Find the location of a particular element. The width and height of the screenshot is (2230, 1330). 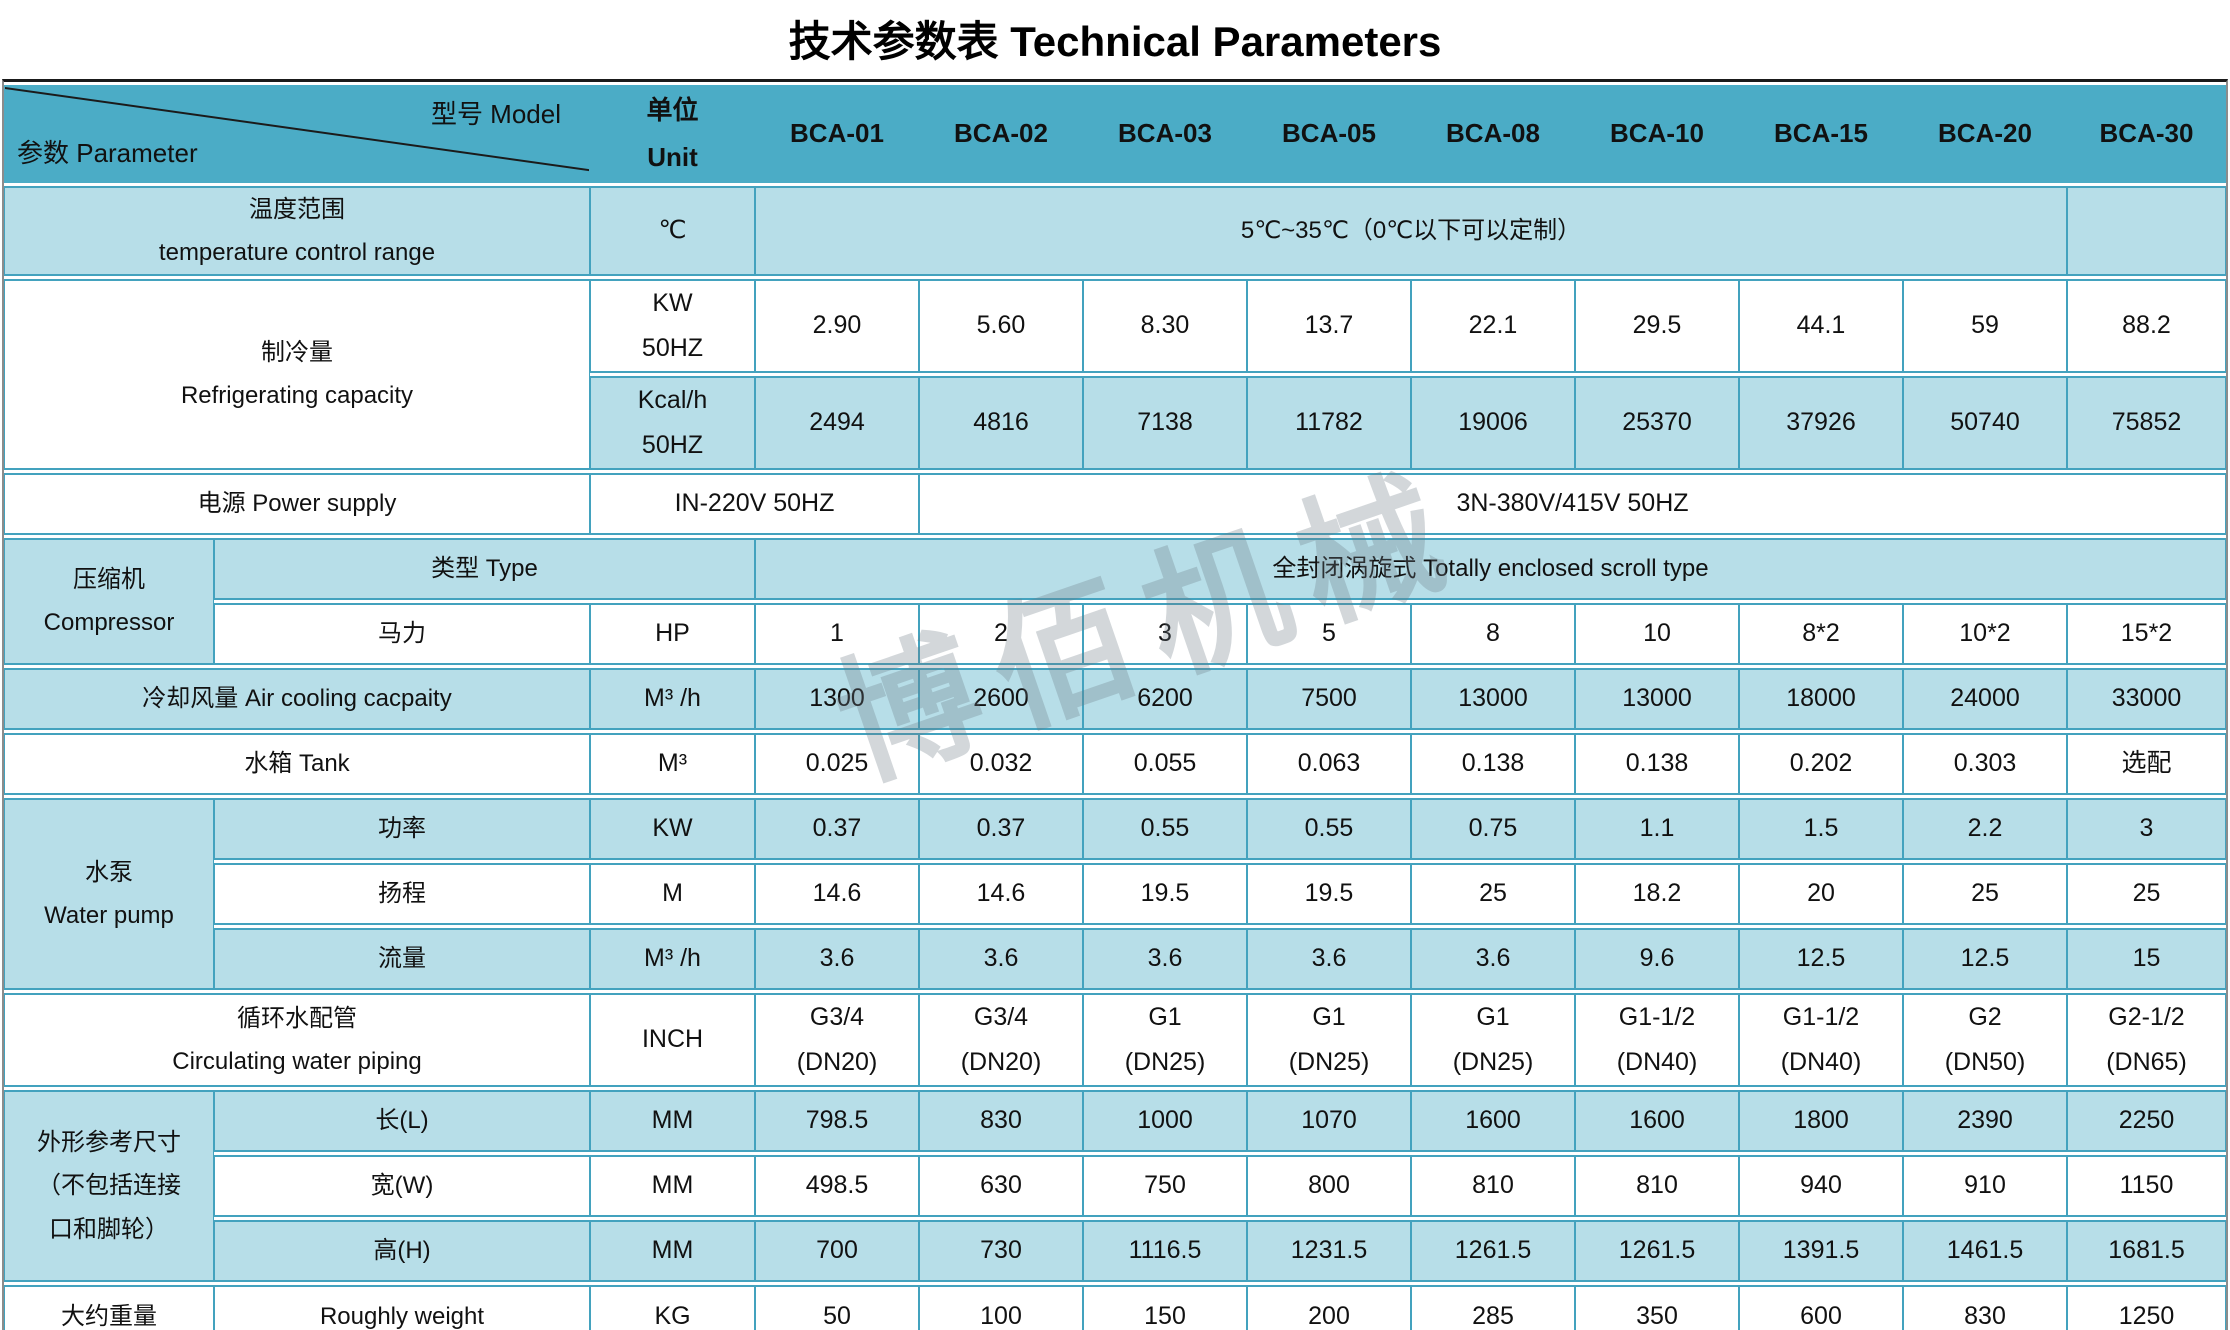

pump-head-value: 20 is located at coordinates (1821, 893).